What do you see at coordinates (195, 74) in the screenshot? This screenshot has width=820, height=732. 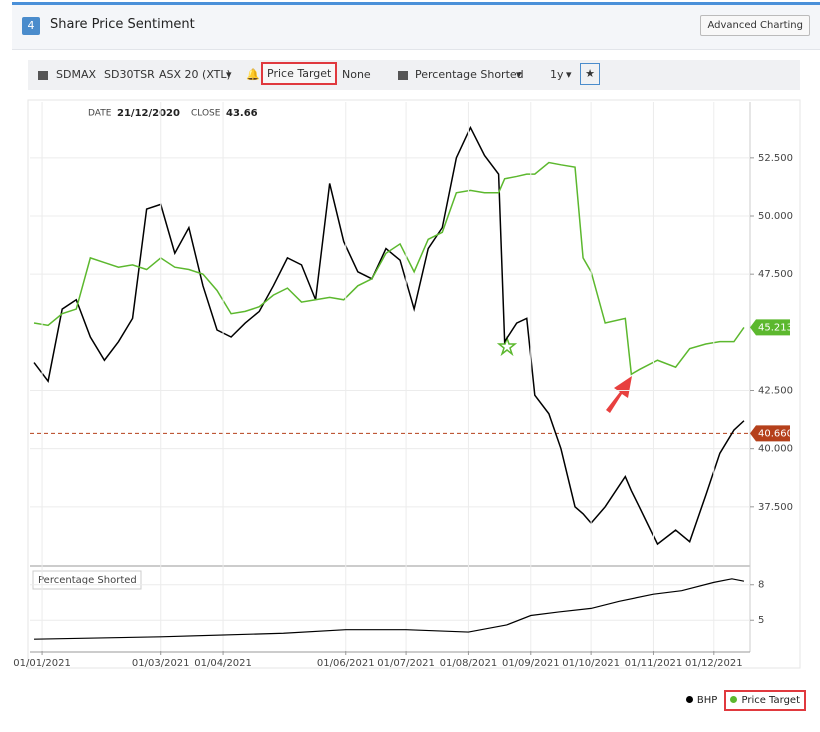 I see `toolbar-item: ASX 20 (XTL)` at bounding box center [195, 74].